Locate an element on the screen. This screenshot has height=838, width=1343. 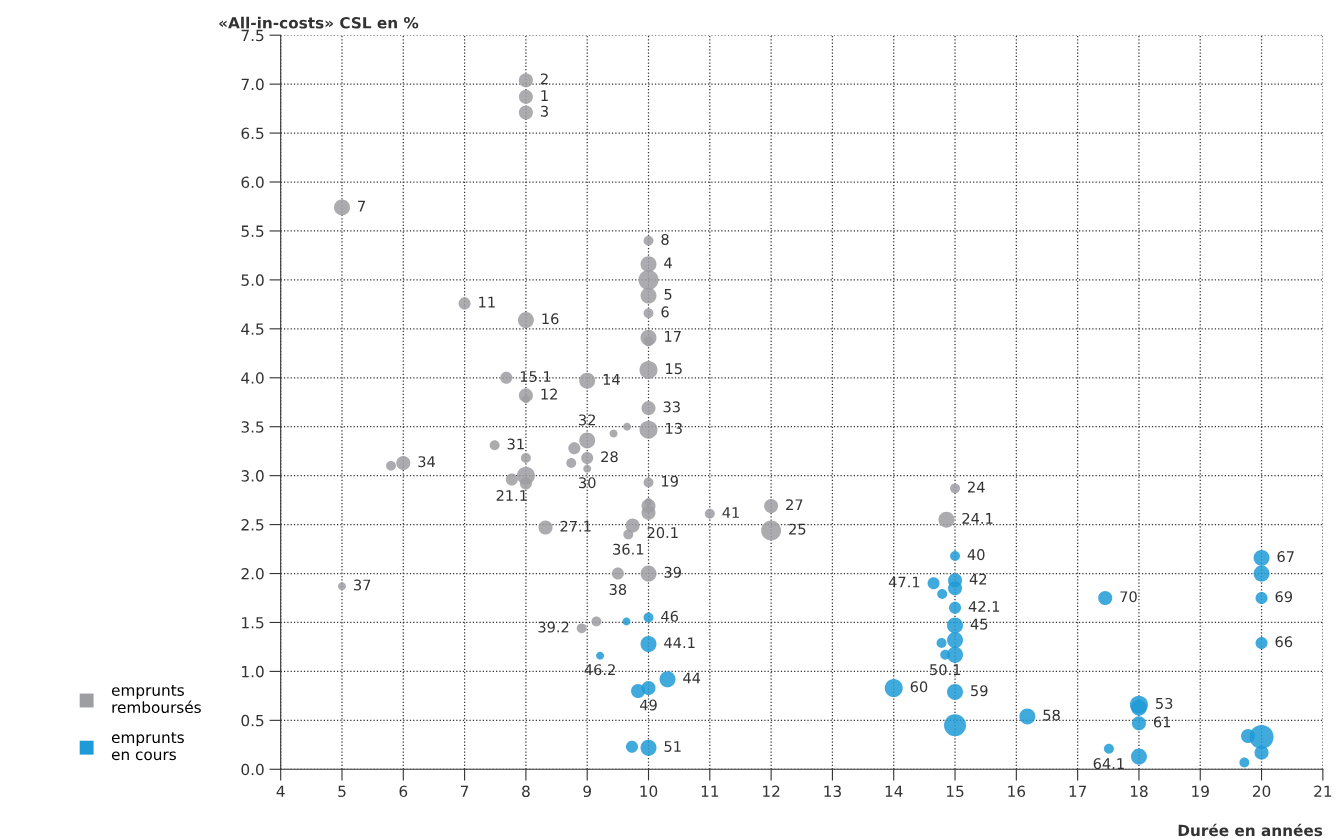
y-tick-label: 3.5 is located at coordinates (252, 427).